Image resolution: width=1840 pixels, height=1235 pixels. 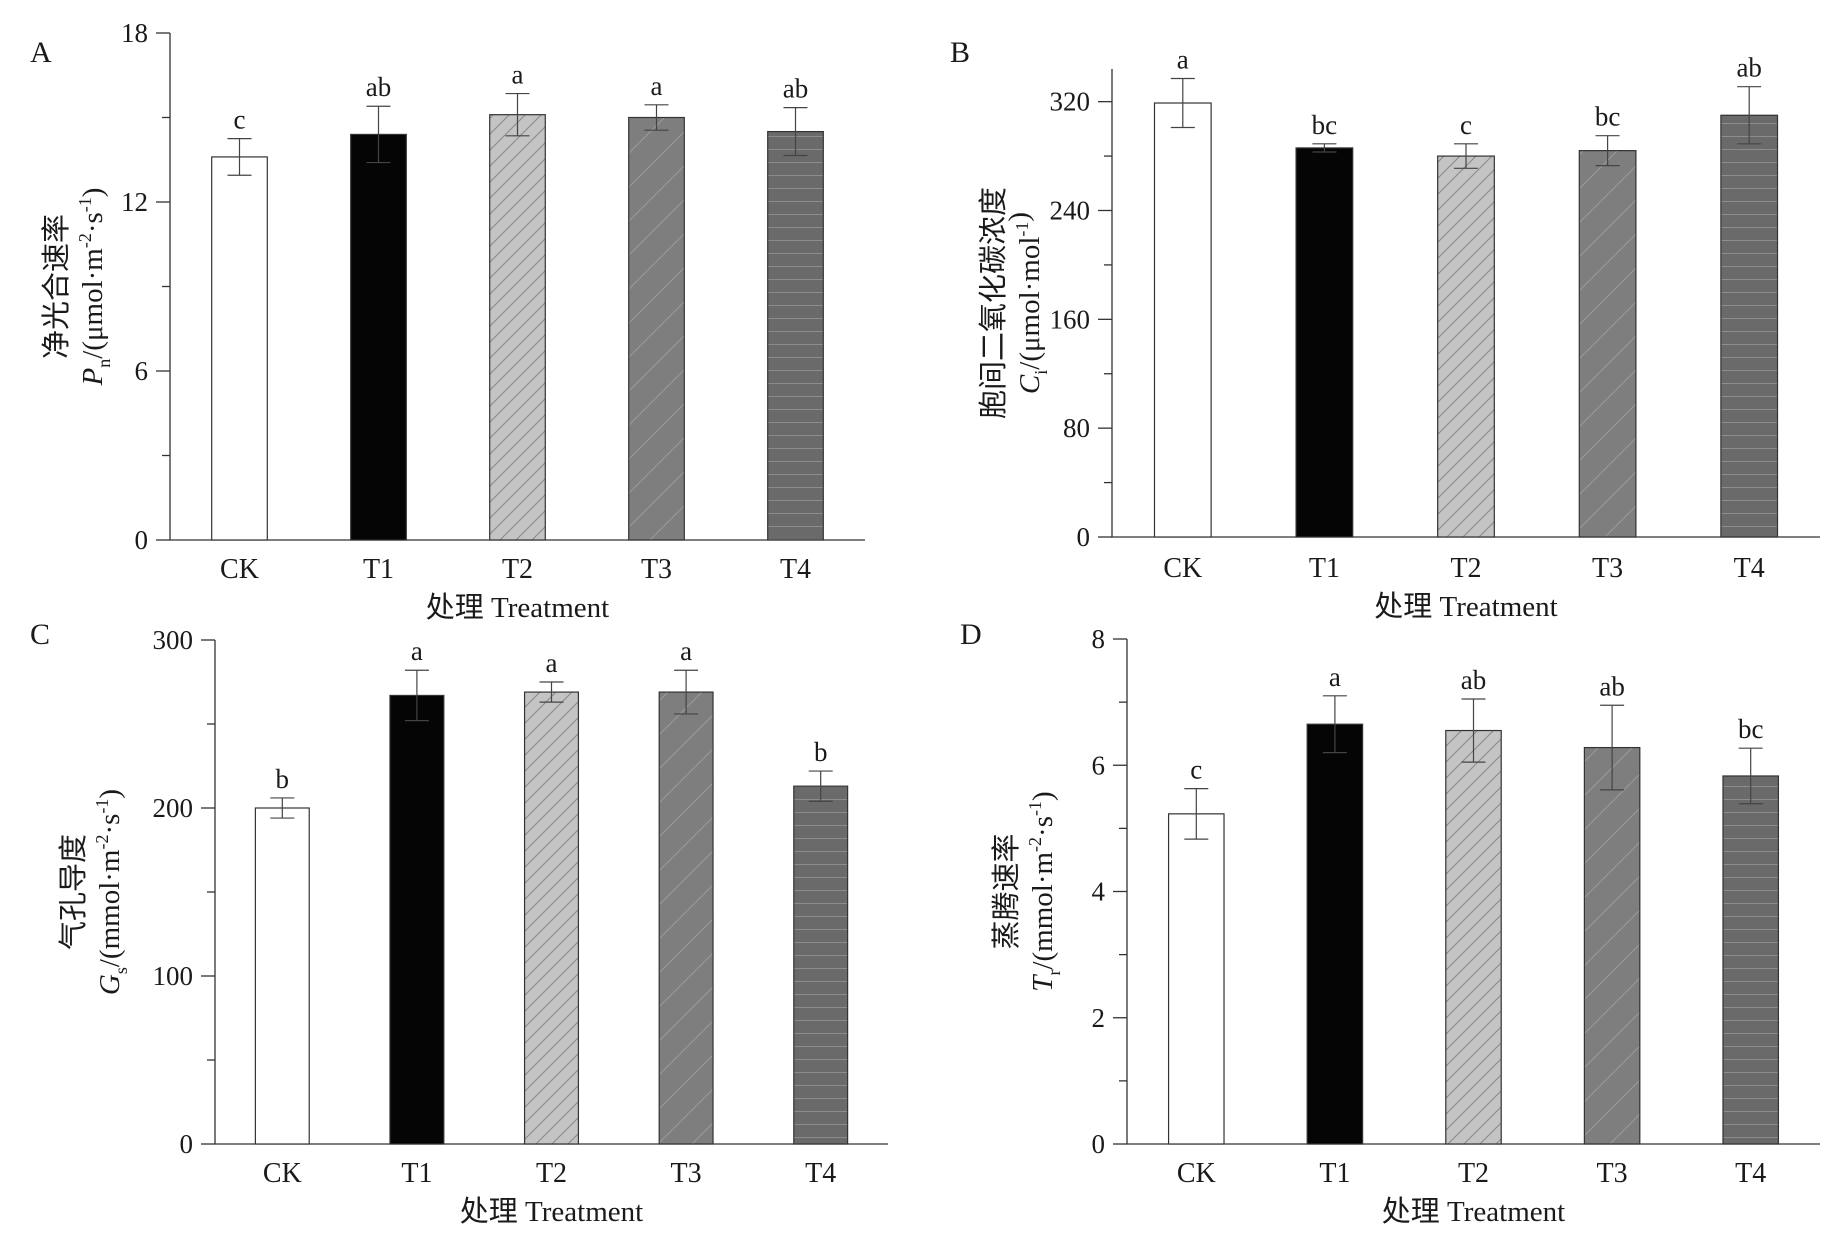 What do you see at coordinates (1041, 372) in the screenshot?
I see `y-axis-subscript: i` at bounding box center [1041, 372].